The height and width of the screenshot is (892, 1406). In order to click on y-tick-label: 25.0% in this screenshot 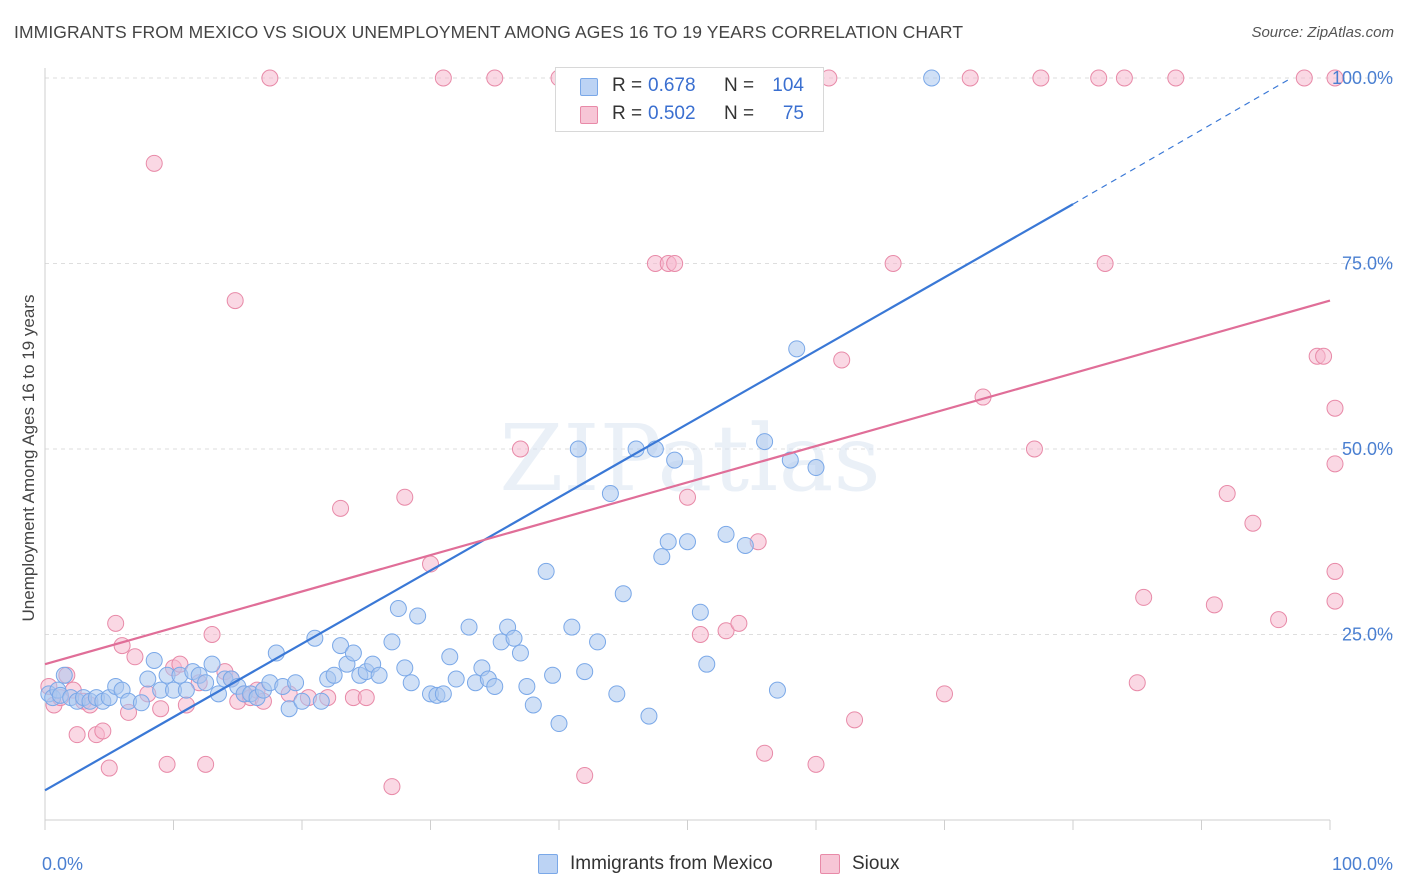, I will do `click(1367, 635)`.